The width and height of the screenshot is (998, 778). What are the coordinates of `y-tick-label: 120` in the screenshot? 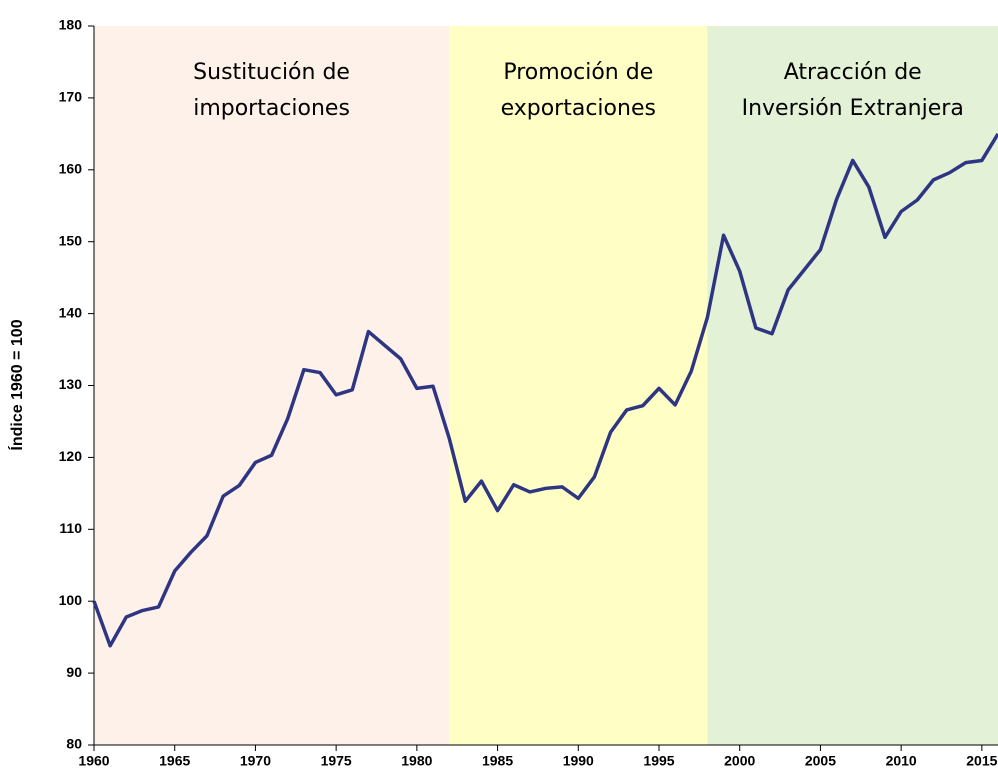 It's located at (71, 456).